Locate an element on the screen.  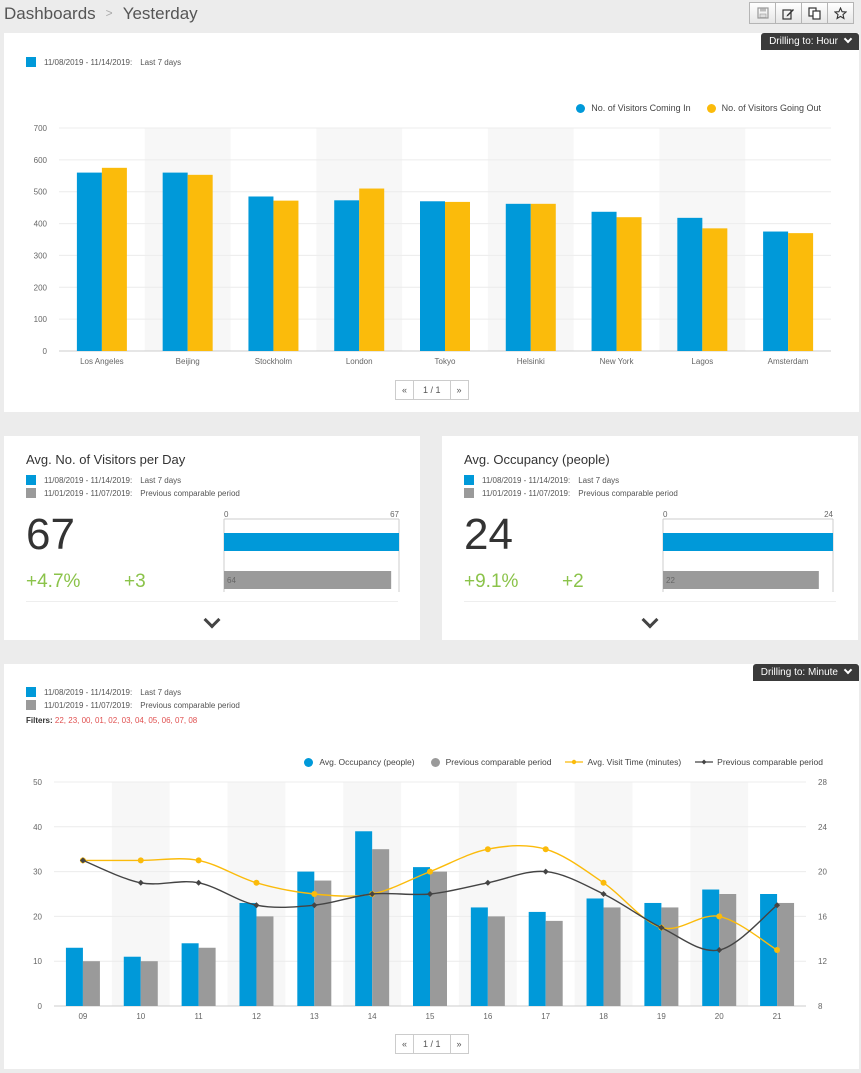
y-left-tick-label: 10 is located at coordinates (37, 961).